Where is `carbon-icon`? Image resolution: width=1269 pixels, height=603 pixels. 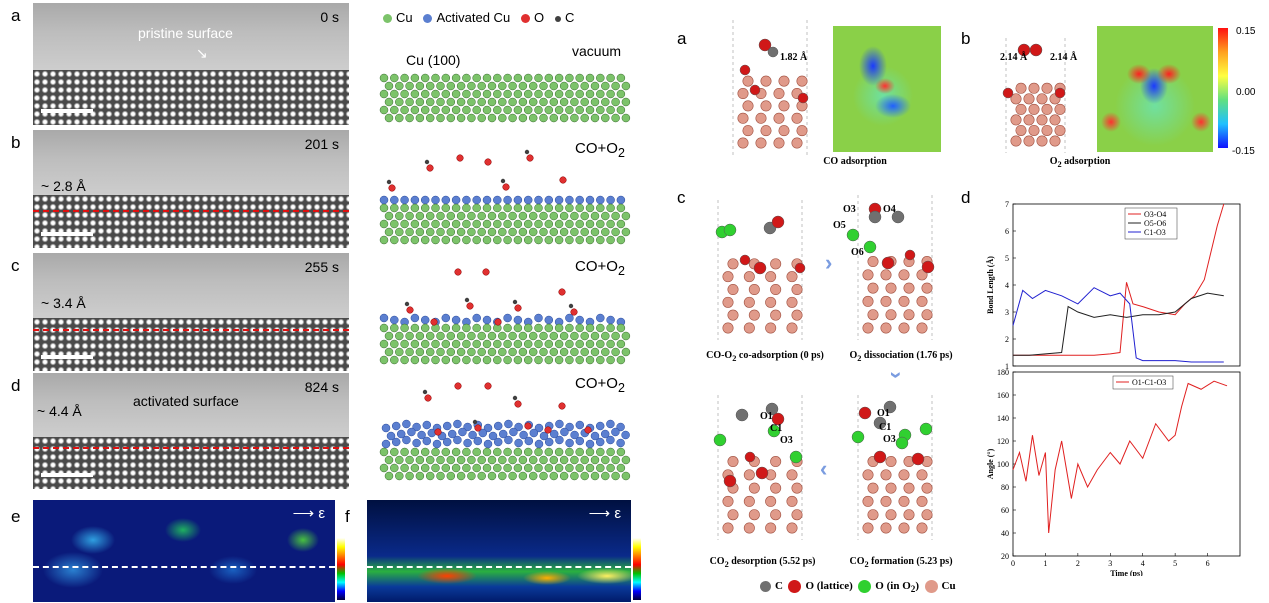
carbon-icon is located at coordinates (765, 586).